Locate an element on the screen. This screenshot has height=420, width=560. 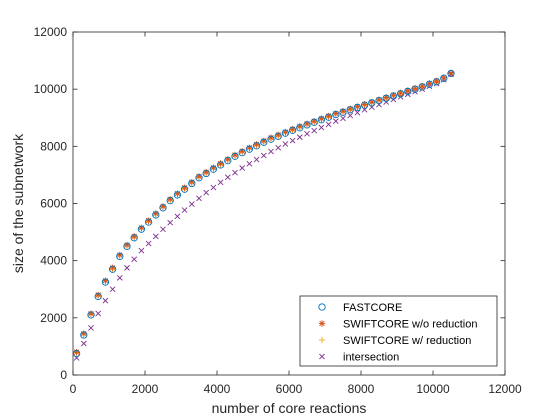
y-tick-label: 8000 is located at coordinates (53, 146).